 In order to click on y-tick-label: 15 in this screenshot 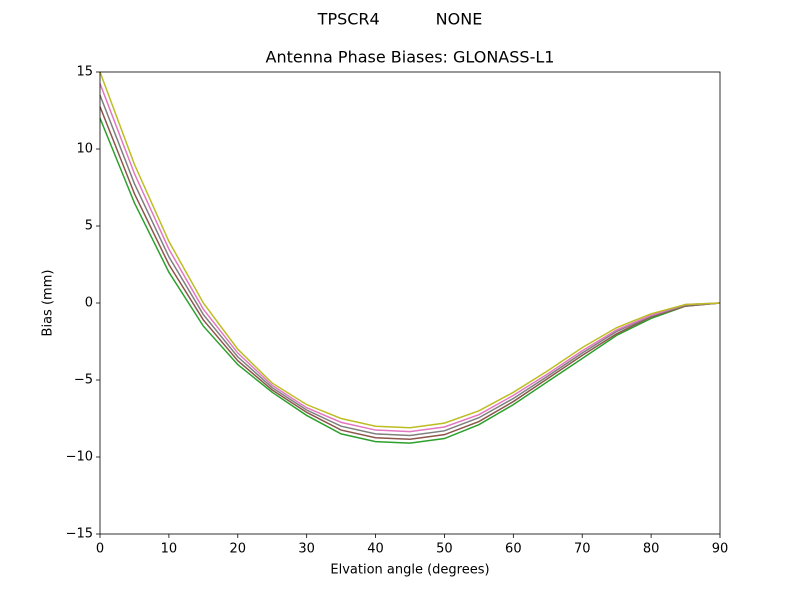, I will do `click(84, 72)`.